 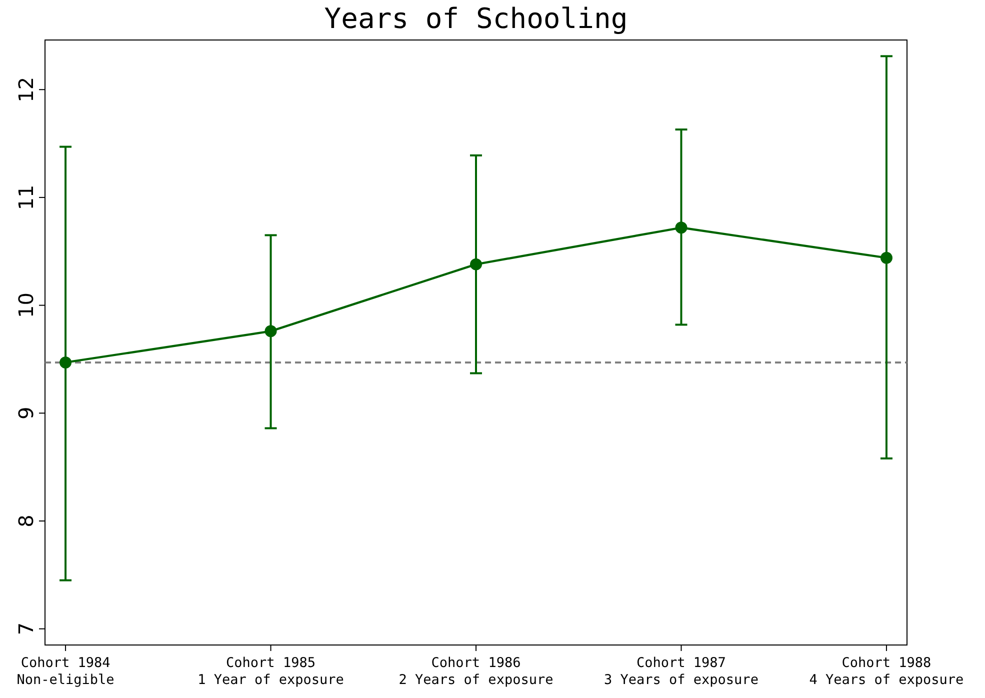 What do you see at coordinates (476, 18) in the screenshot?
I see `chart-title: Years of Schooling` at bounding box center [476, 18].